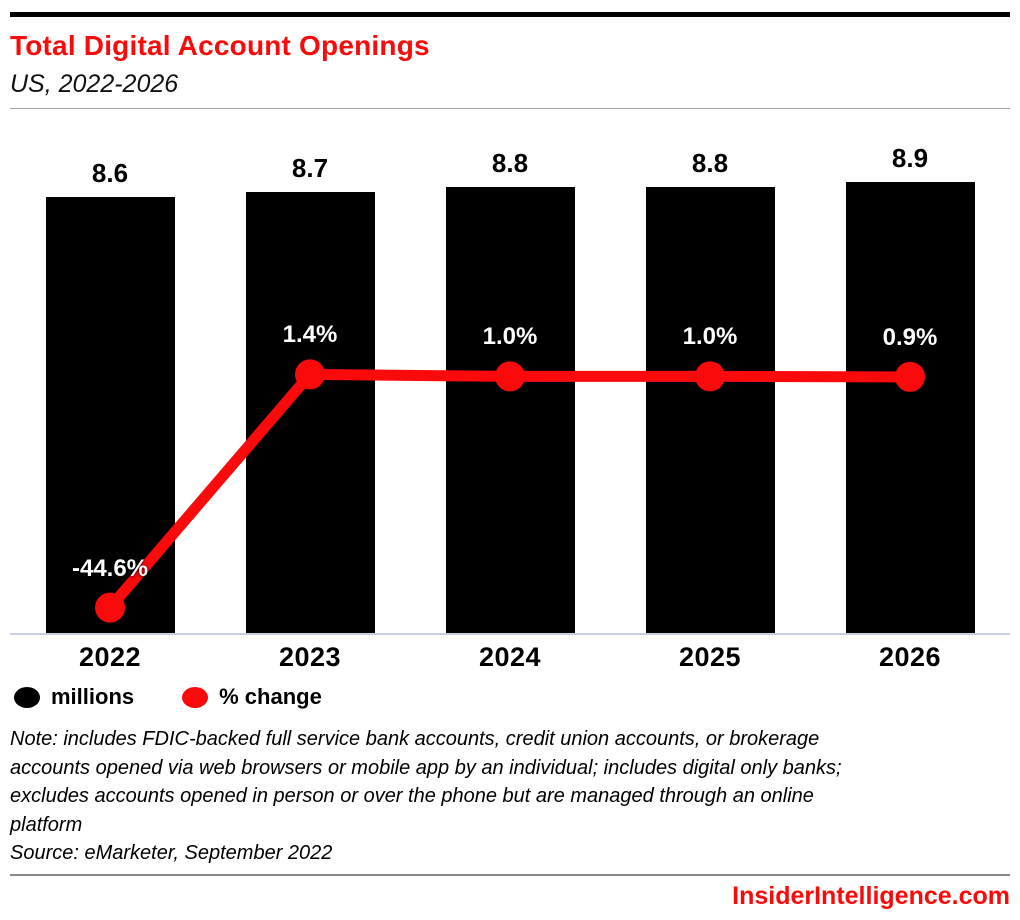  I want to click on x-axis-labels: 2022 2023 2024 2025 2026, so click(510, 655).